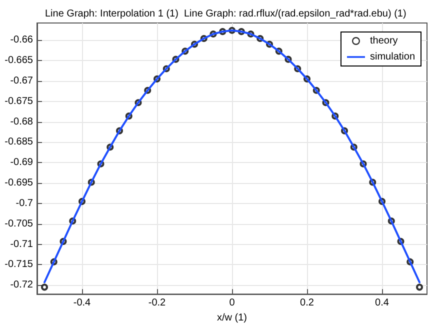 The height and width of the screenshot is (328, 439). What do you see at coordinates (22, 244) in the screenshot?
I see `y-tick-label: -0.71` at bounding box center [22, 244].